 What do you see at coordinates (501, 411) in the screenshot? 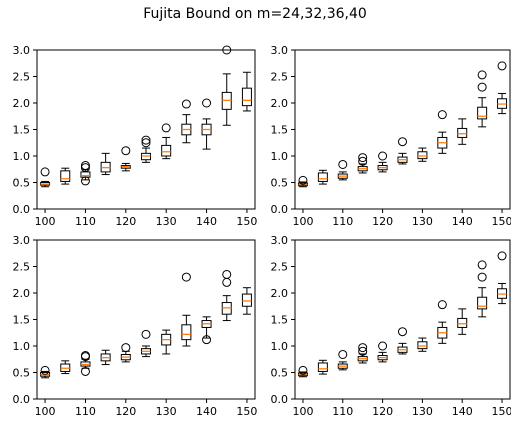
I see `x-tick-label: 150` at bounding box center [501, 411].